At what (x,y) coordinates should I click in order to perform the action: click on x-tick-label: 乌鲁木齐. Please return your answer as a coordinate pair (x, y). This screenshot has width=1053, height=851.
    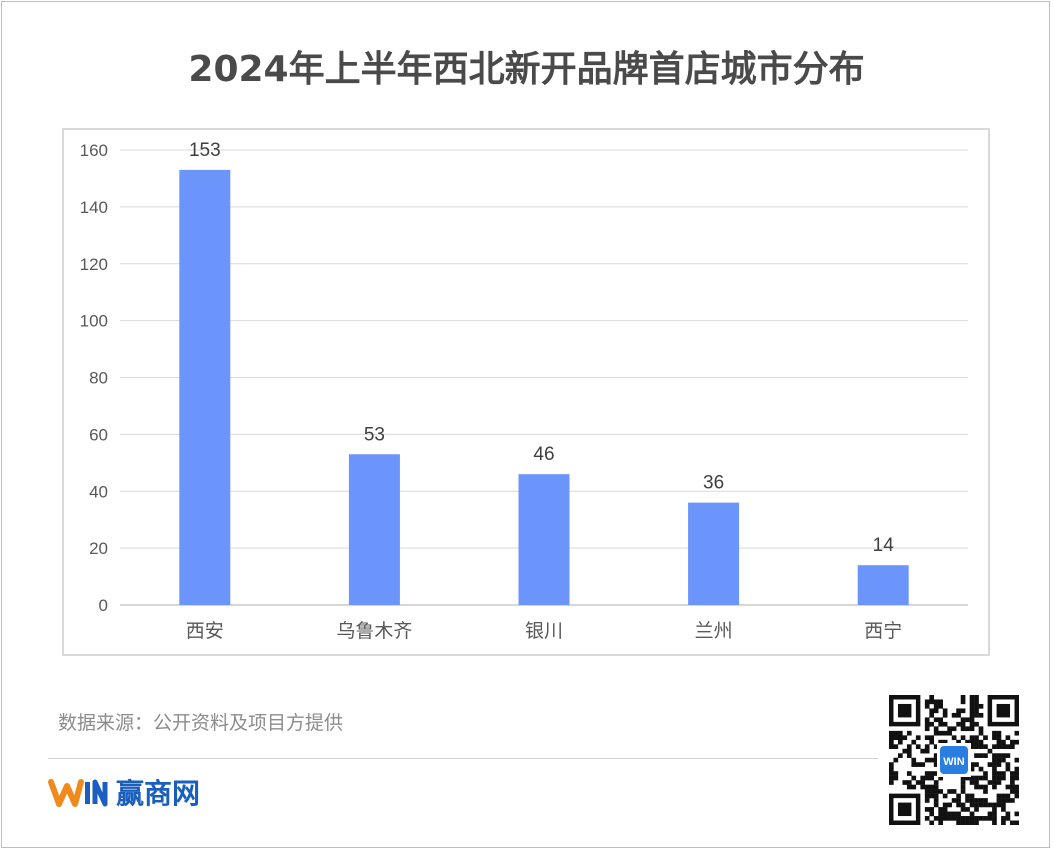
    Looking at the image, I should click on (374, 631).